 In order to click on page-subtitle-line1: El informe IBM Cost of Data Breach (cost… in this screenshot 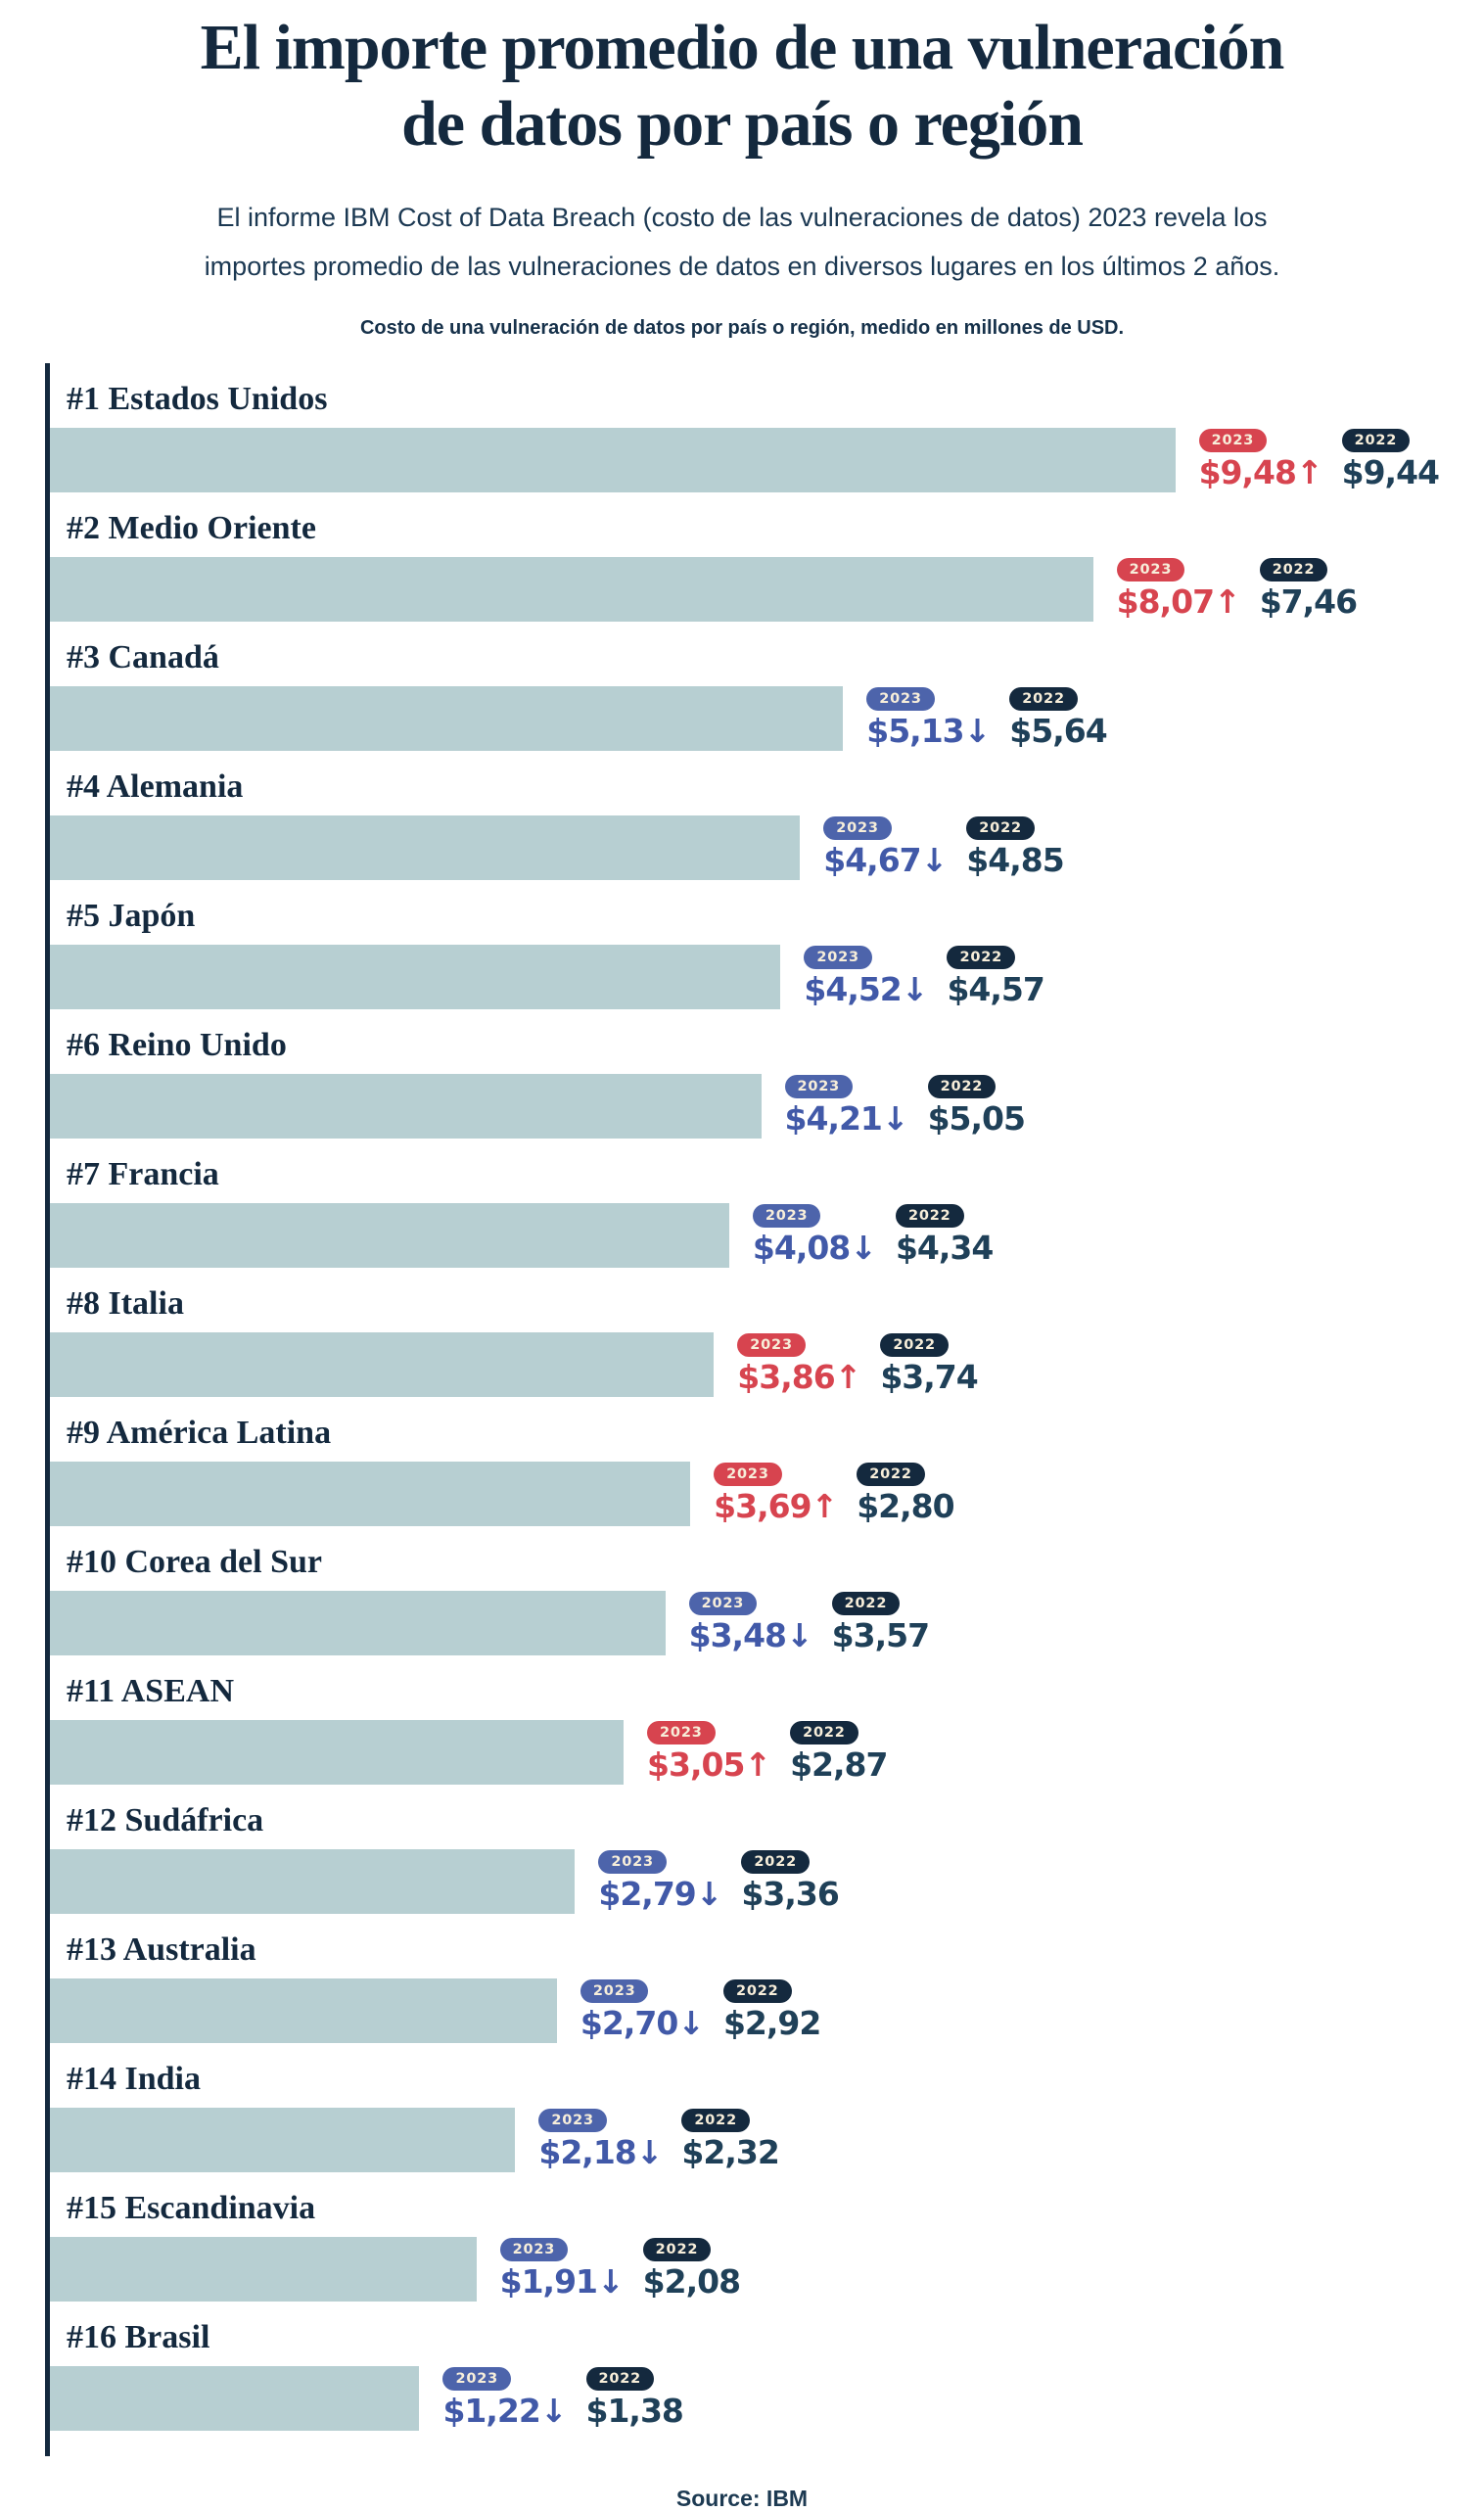, I will do `click(742, 217)`.